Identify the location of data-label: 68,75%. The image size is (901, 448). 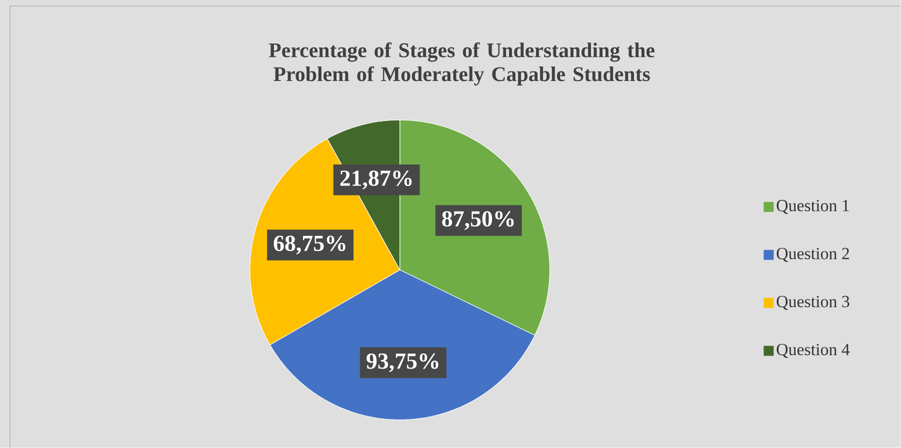
(310, 245).